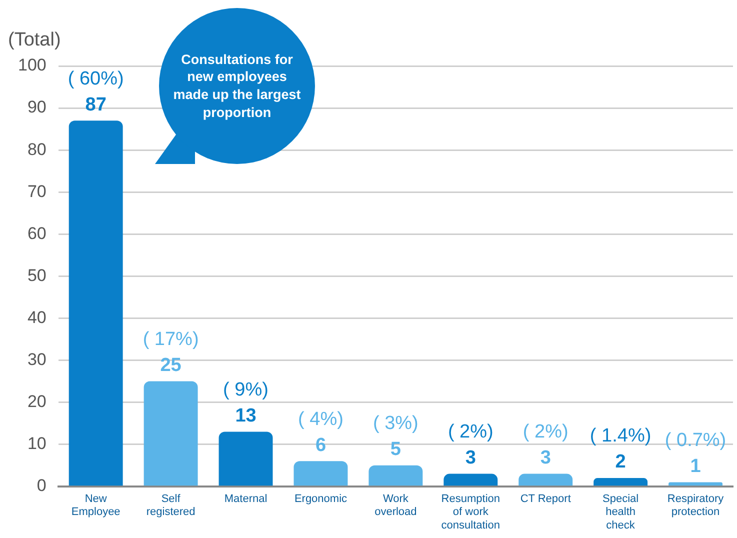  Describe the element at coordinates (36, 191) in the screenshot. I see `y-tick-label: 70` at that location.